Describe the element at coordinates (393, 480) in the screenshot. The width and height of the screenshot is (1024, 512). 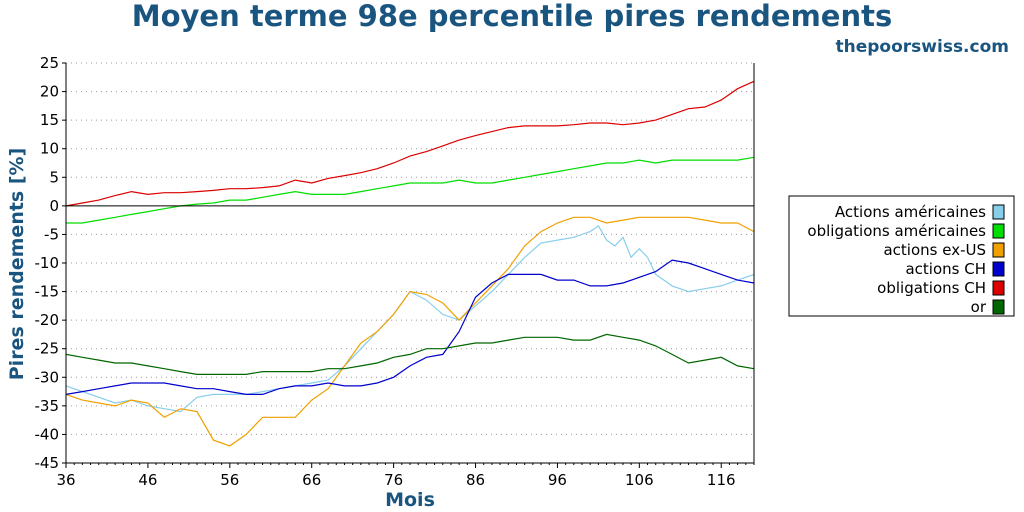
I see `x-tick-label: 76` at that location.